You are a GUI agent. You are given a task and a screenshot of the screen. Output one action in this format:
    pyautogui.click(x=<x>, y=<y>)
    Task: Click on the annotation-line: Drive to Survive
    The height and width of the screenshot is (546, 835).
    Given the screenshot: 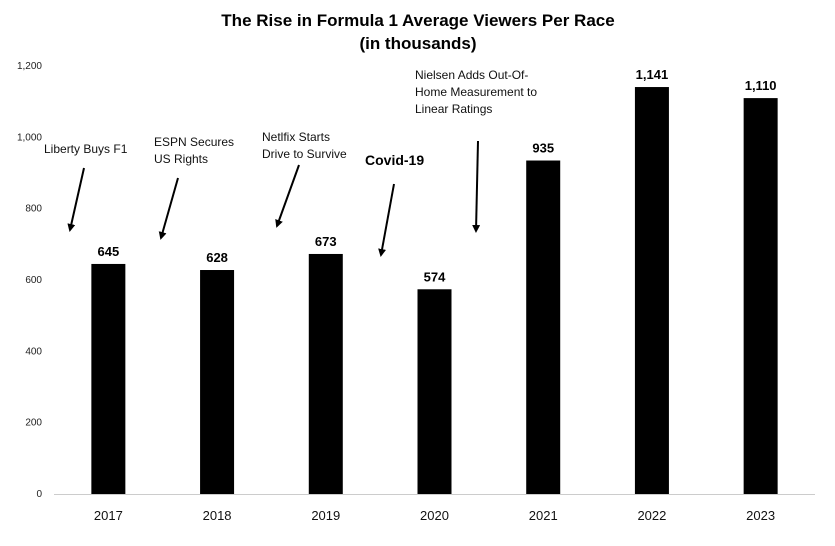 What is the action you would take?
    pyautogui.click(x=304, y=154)
    